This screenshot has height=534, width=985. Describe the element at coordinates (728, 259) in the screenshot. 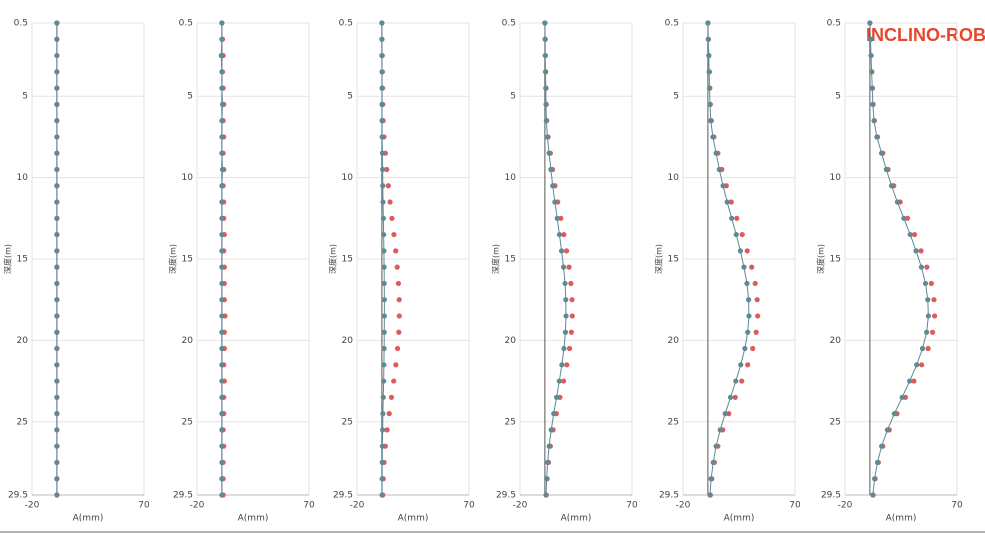

I see `series-line` at that location.